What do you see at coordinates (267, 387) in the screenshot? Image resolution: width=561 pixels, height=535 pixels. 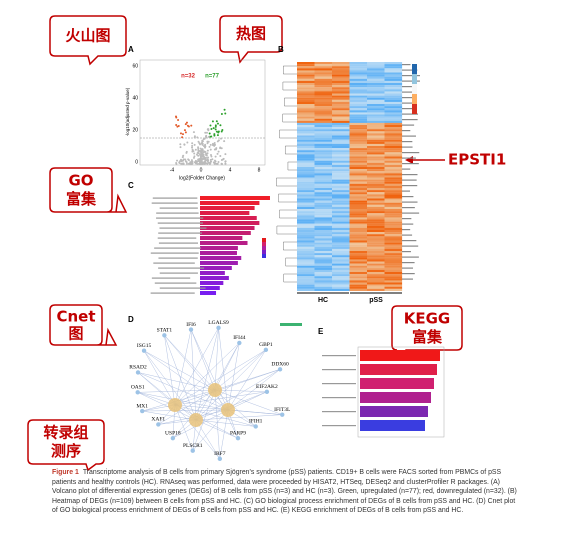 I see `gene-label: EIF2AK2` at bounding box center [267, 387].